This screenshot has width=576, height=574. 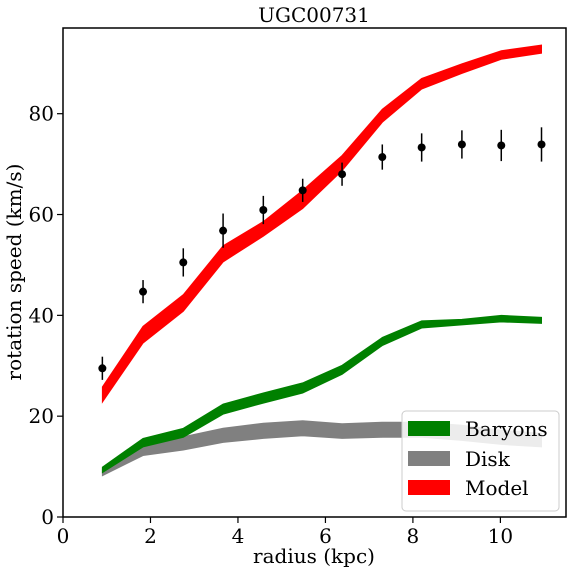 I want to click on y-axis-label: rotation speed (km/s), so click(x=14, y=272).